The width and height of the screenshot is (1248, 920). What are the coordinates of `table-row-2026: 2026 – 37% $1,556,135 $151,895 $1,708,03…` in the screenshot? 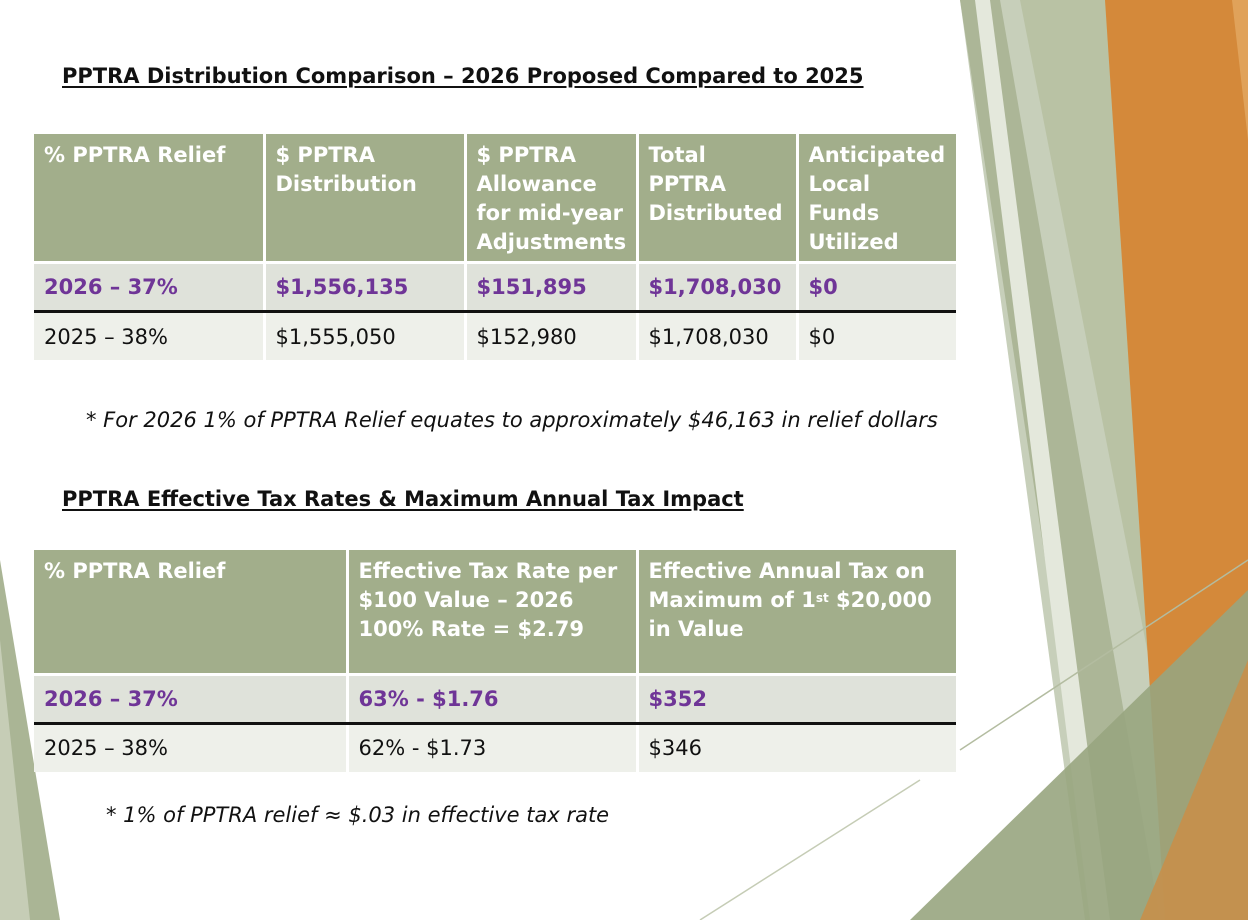 It's located at (495, 287).